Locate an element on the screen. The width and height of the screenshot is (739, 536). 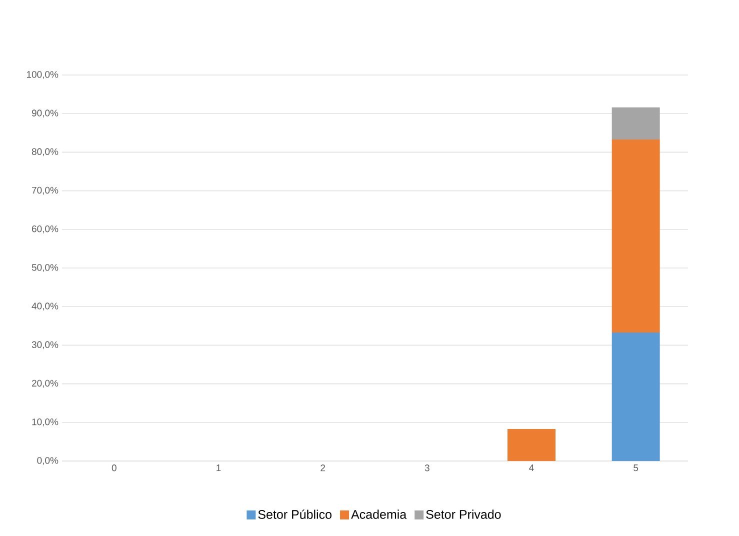
x-tick-label: 3 is located at coordinates (427, 468).